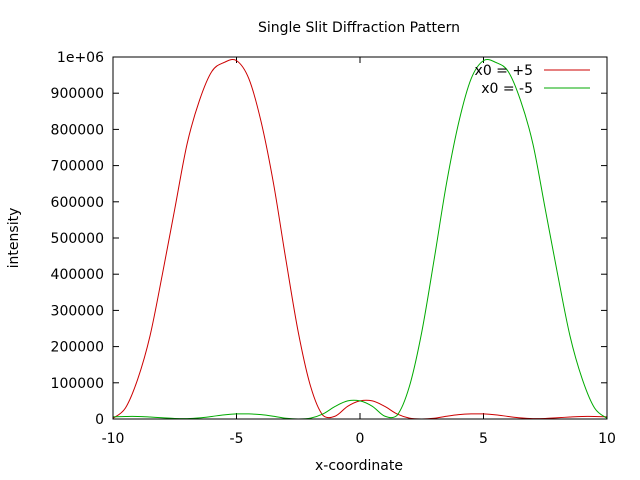 The height and width of the screenshot is (480, 640). I want to click on x-tick-label: 0, so click(360, 439).